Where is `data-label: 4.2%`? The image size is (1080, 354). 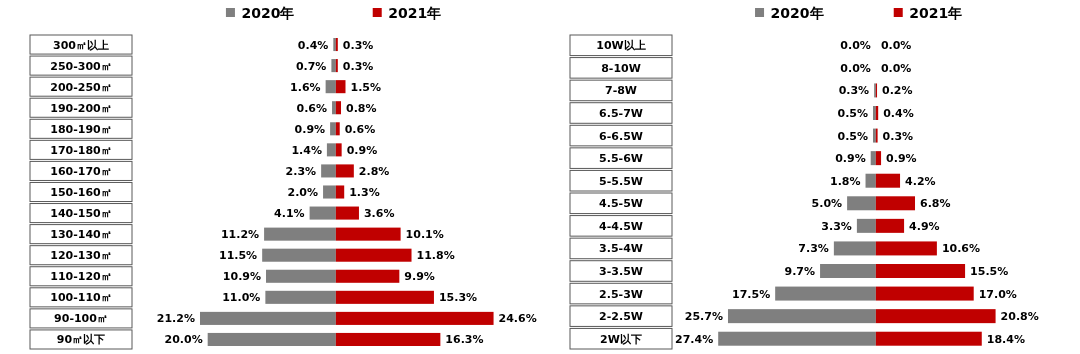 data-label: 4.2% is located at coordinates (920, 181).